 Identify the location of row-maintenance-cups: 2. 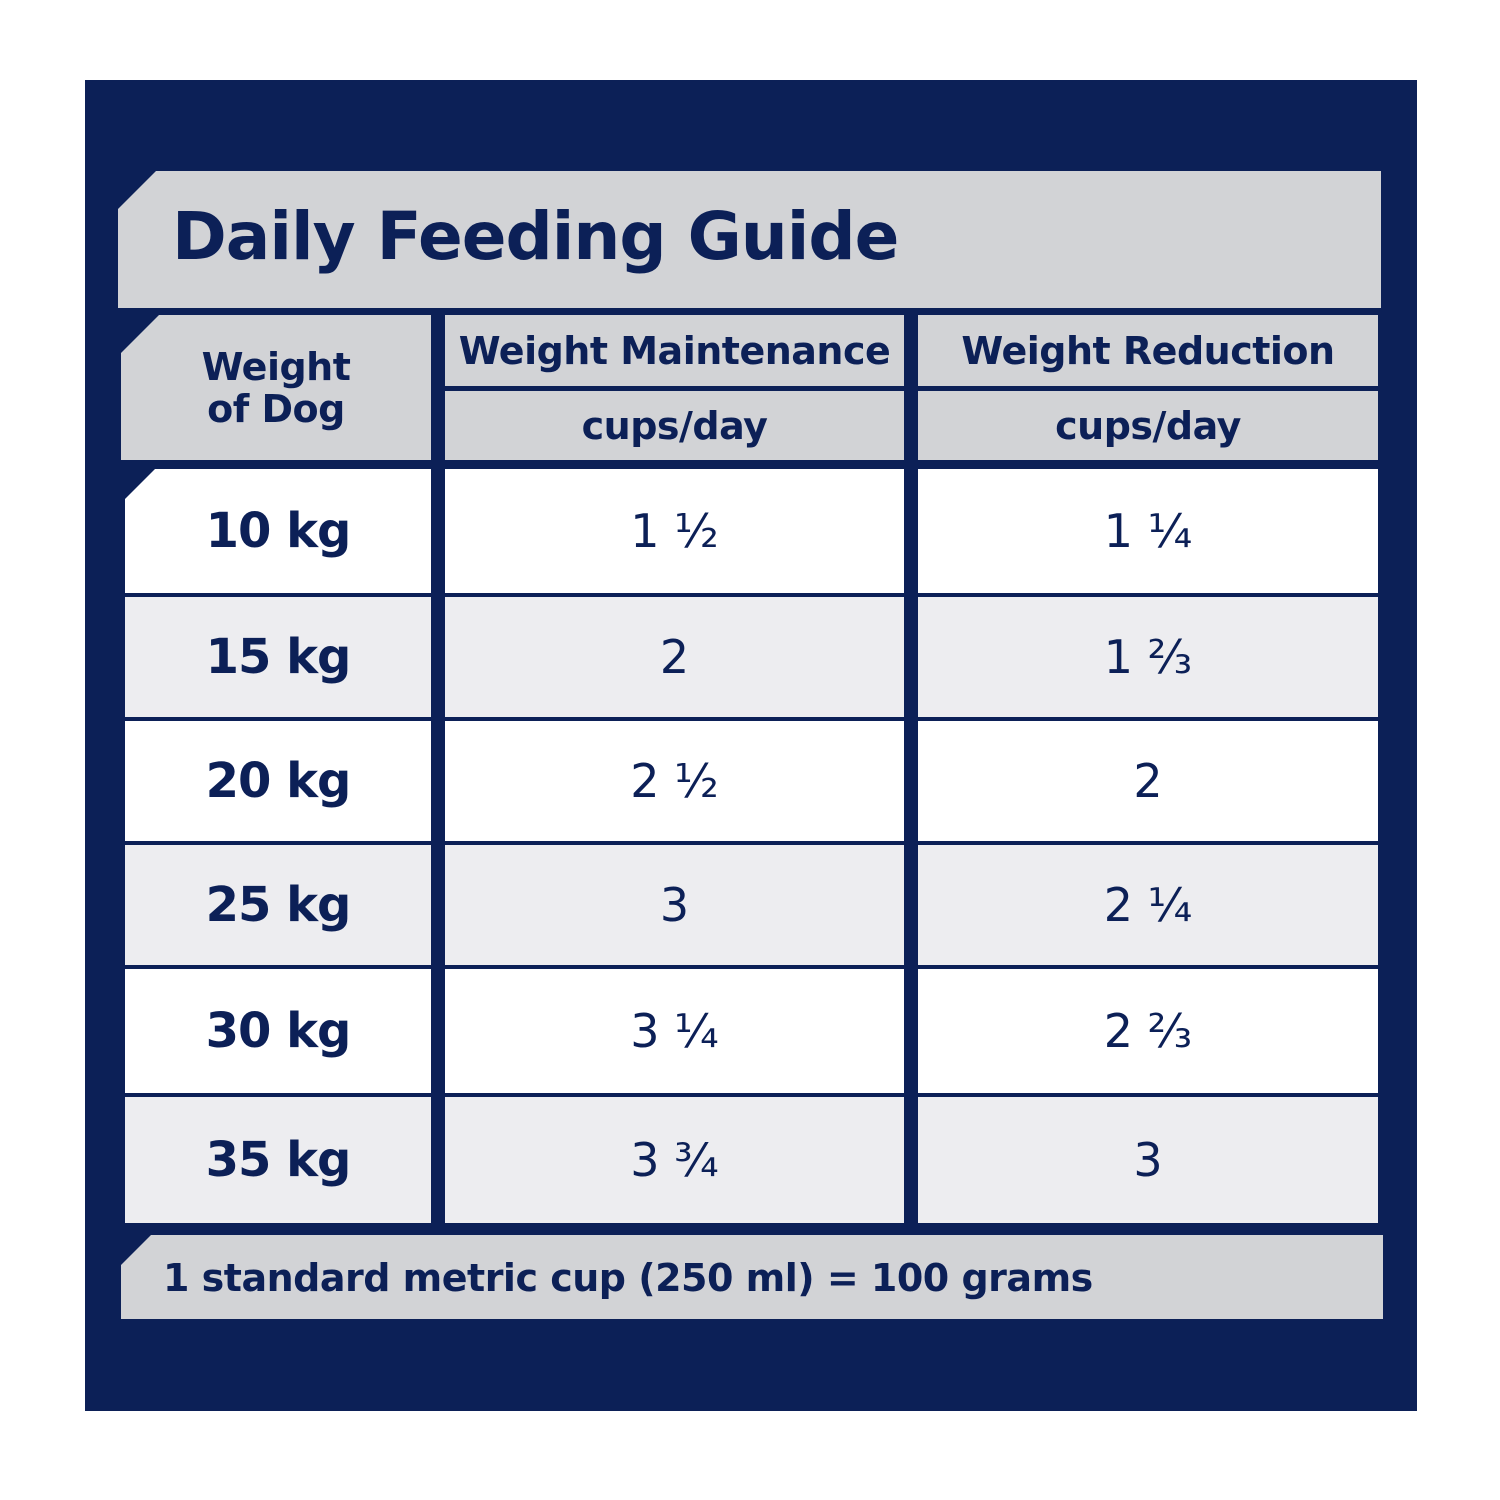
(674, 657).